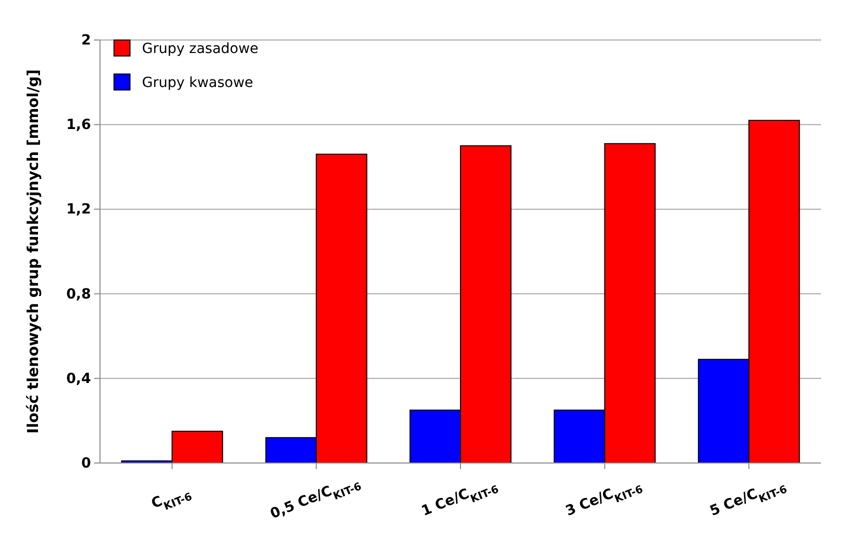 The height and width of the screenshot is (555, 841). I want to click on y-tick-label: 2, so click(86, 40).